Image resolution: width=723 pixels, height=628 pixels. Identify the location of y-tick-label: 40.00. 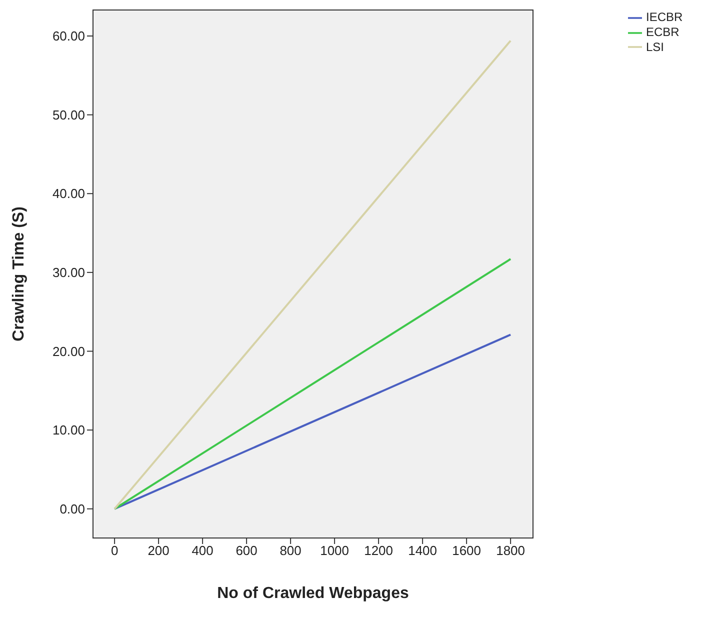
(68, 194).